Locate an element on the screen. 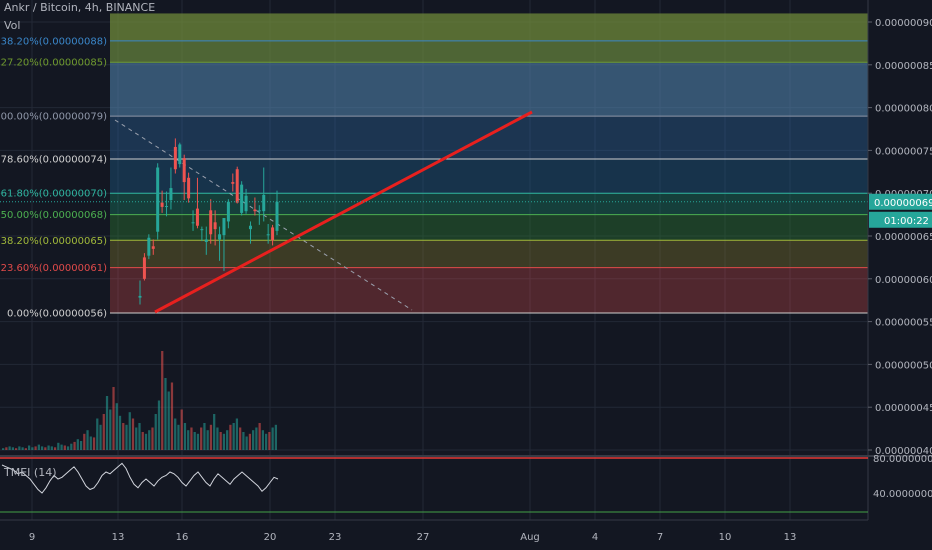 Image resolution: width=932 pixels, height=550 pixels. x-tick-label: 13 is located at coordinates (118, 537).